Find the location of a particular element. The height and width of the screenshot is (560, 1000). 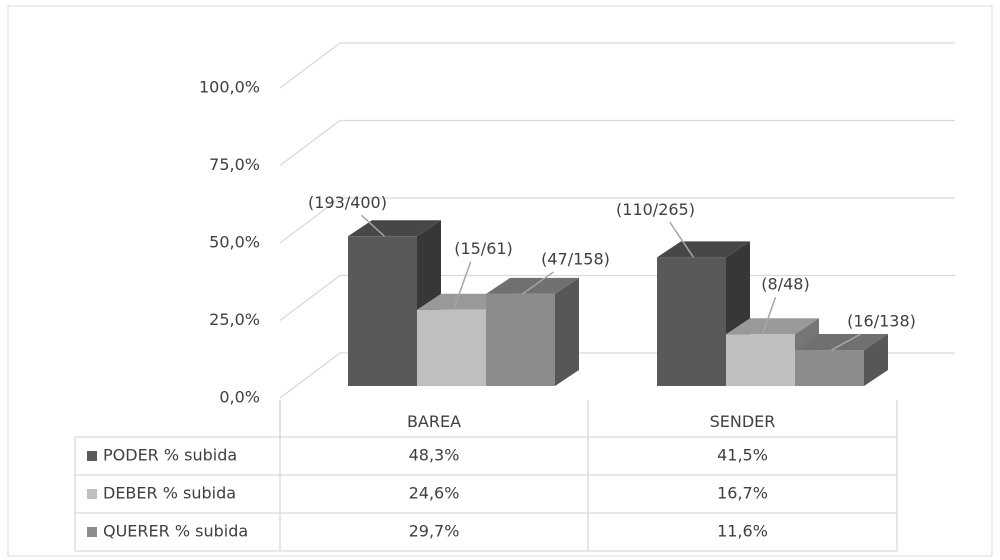

annotation: (193/400) is located at coordinates (347, 202).